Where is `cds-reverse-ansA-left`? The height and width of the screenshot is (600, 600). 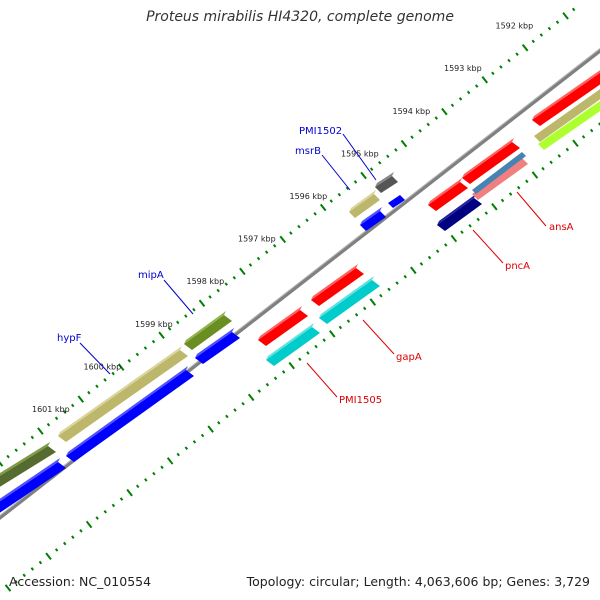 cds-reverse-ansA-left is located at coordinates (448, 196).